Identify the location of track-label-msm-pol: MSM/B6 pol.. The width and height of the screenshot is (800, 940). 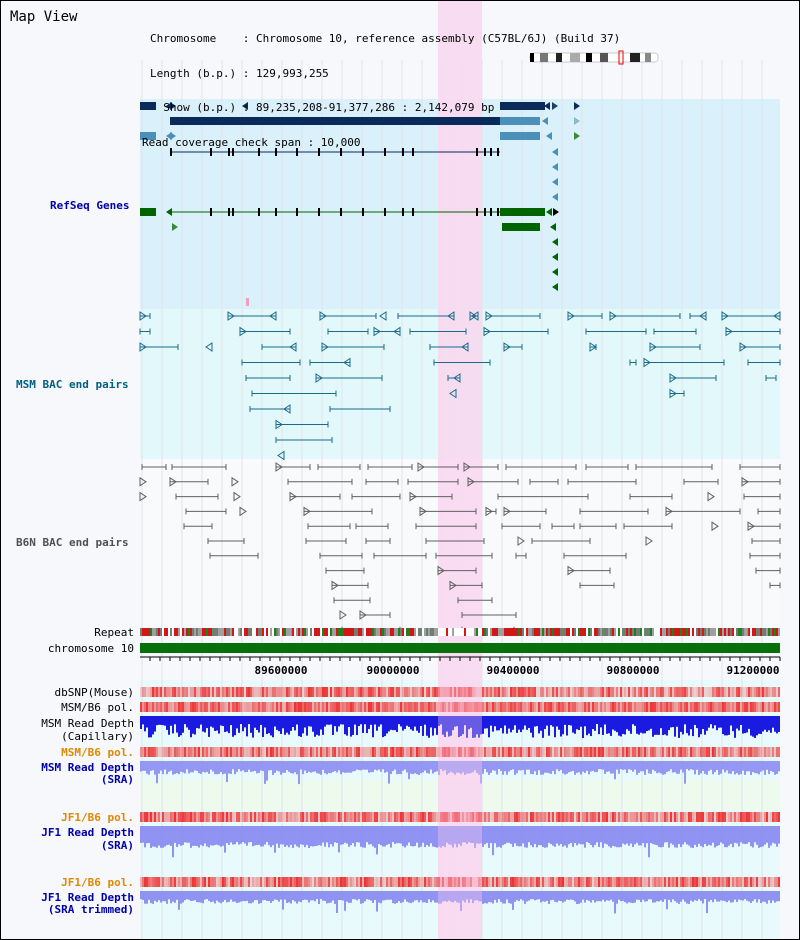
(97, 707).